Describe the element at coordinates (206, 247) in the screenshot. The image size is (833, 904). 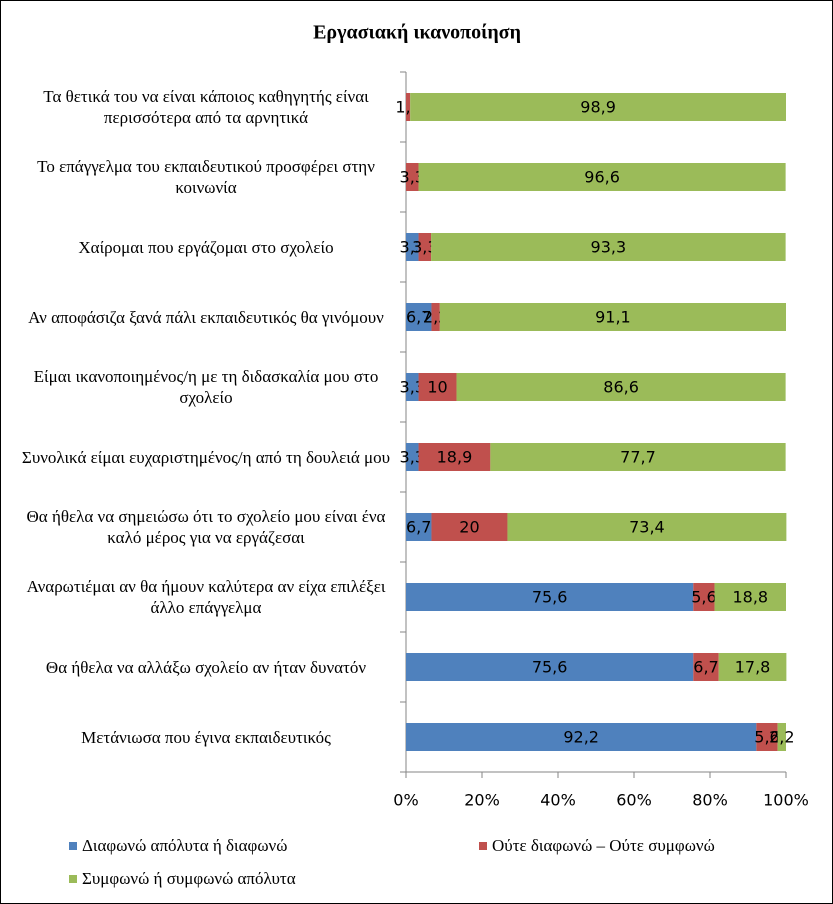
I see `category-label: Χαίρομαι που εργάζομαι στο σχολείο` at that location.